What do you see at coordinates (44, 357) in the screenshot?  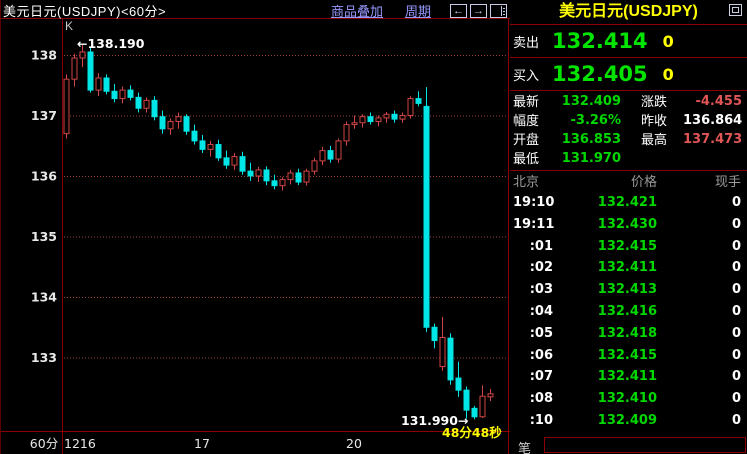 I see `y-axis-label: 133` at bounding box center [44, 357].